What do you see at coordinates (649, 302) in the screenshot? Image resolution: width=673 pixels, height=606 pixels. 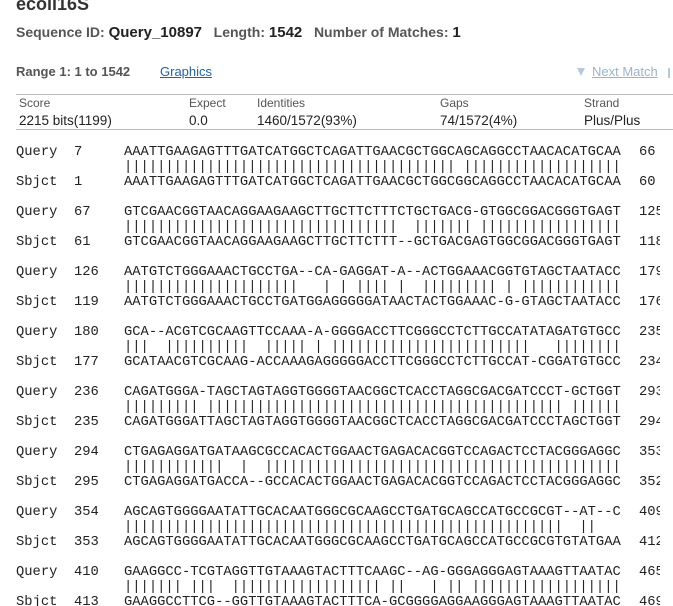 I see `sbjct-end: 176` at bounding box center [649, 302].